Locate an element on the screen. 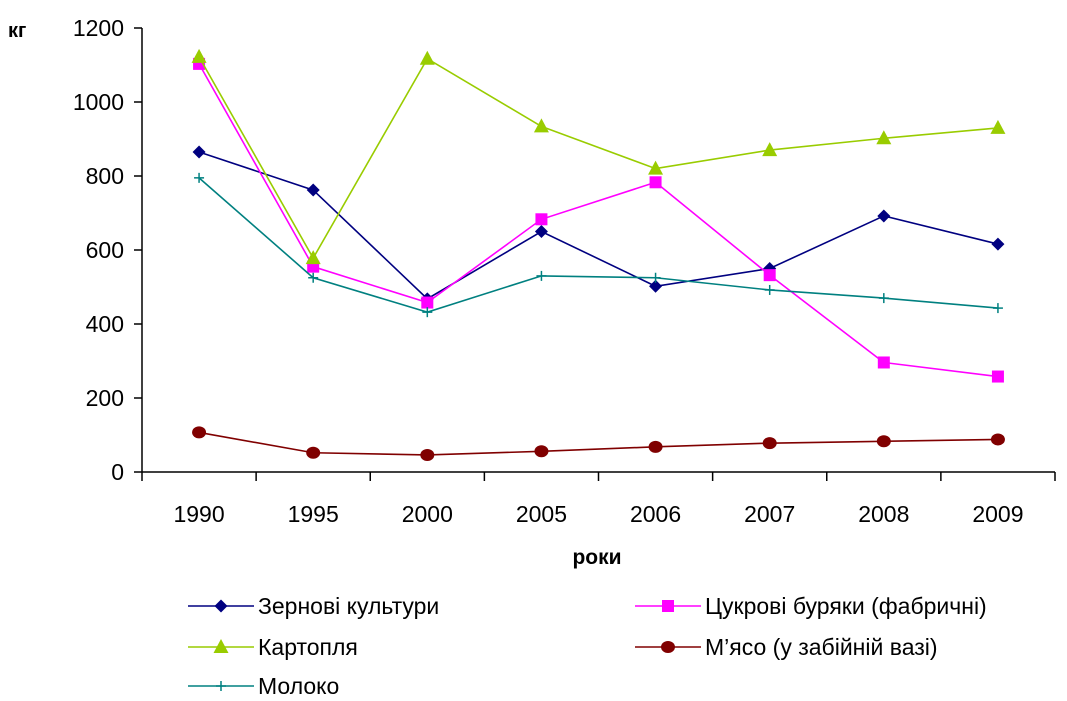  y-tick-label: 400 is located at coordinates (105, 324).